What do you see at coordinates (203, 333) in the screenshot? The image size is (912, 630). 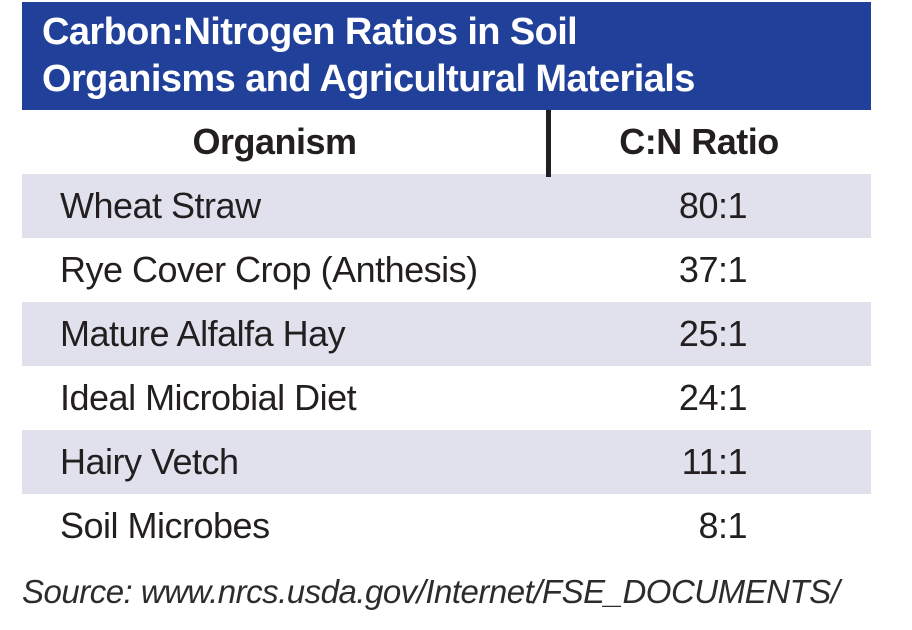 I see `organism-cell: Mature Alfalfa Hay` at bounding box center [203, 333].